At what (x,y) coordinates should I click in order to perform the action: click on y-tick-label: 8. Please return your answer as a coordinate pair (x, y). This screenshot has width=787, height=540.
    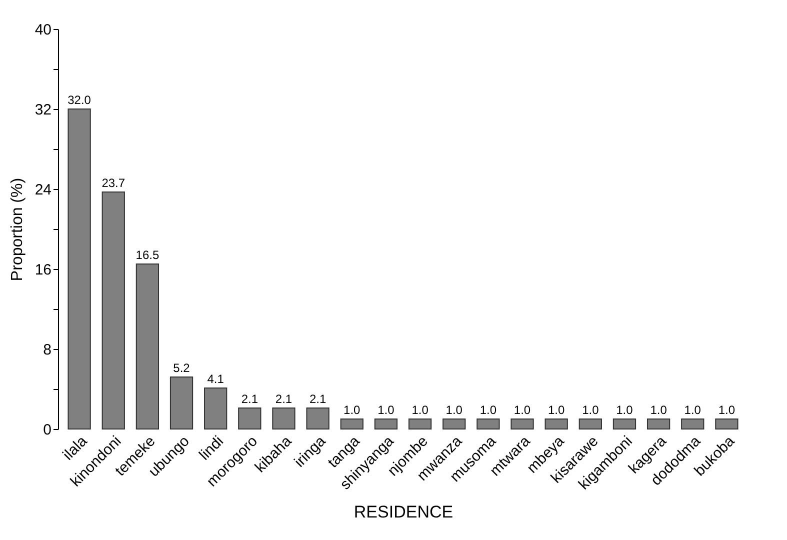
    Looking at the image, I should click on (47, 350).